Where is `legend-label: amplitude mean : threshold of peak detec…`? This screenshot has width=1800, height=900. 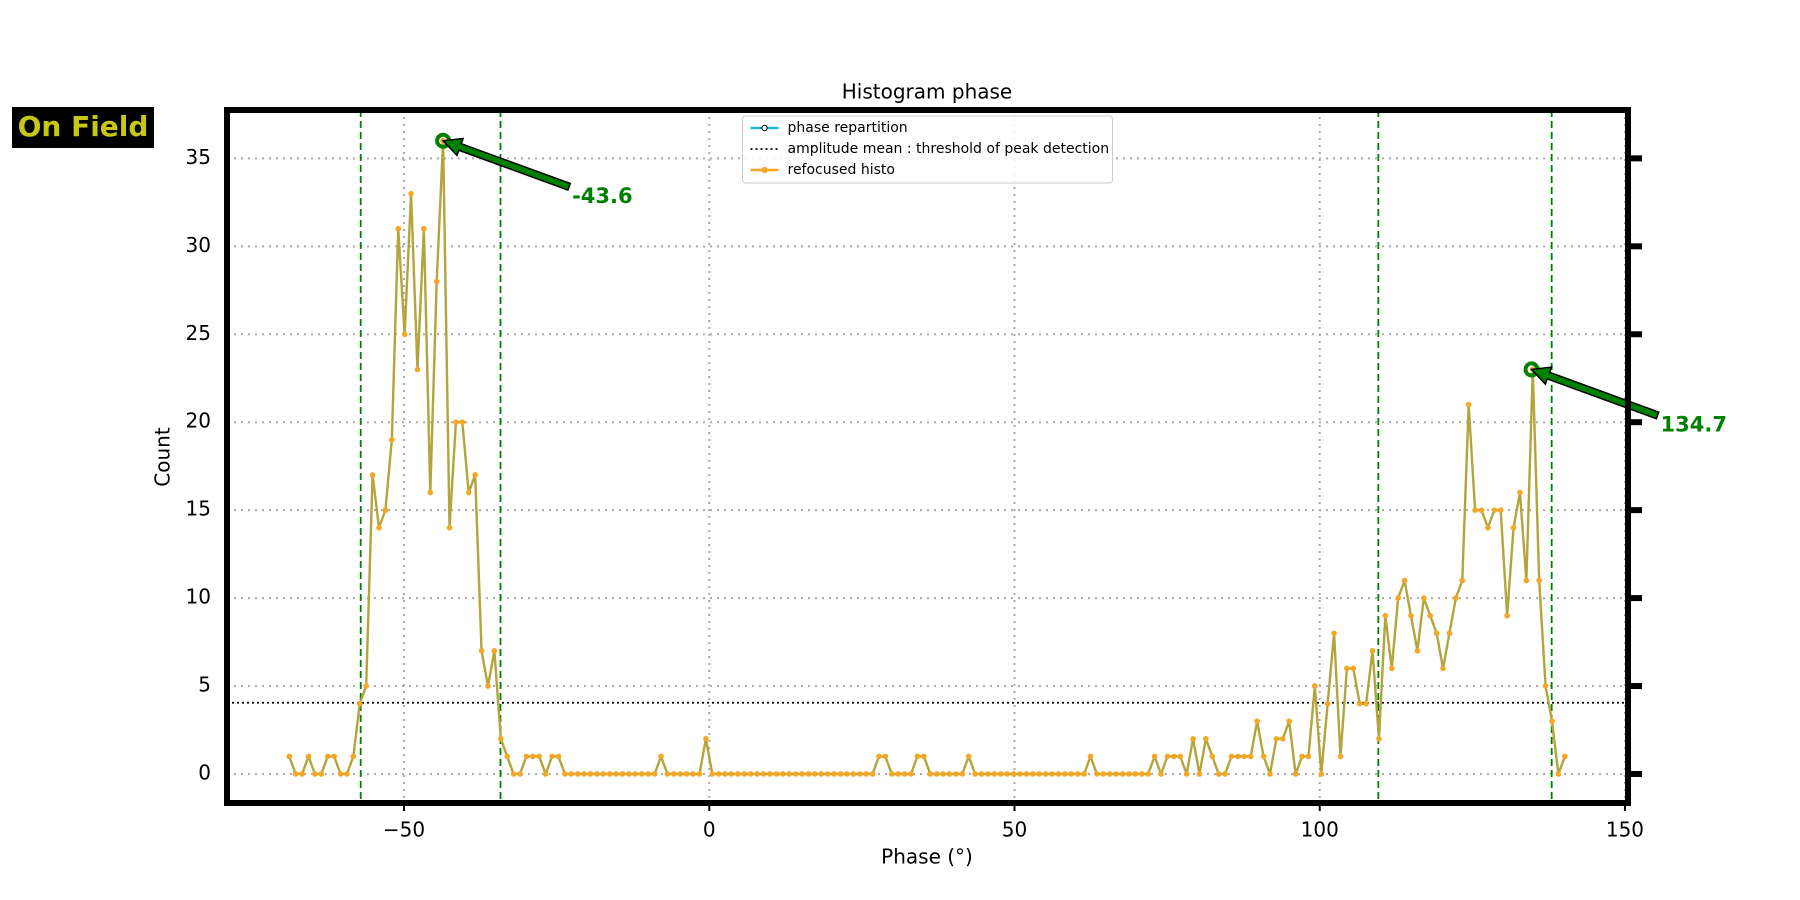 legend-label: amplitude mean : threshold of peak detec… is located at coordinates (949, 149).